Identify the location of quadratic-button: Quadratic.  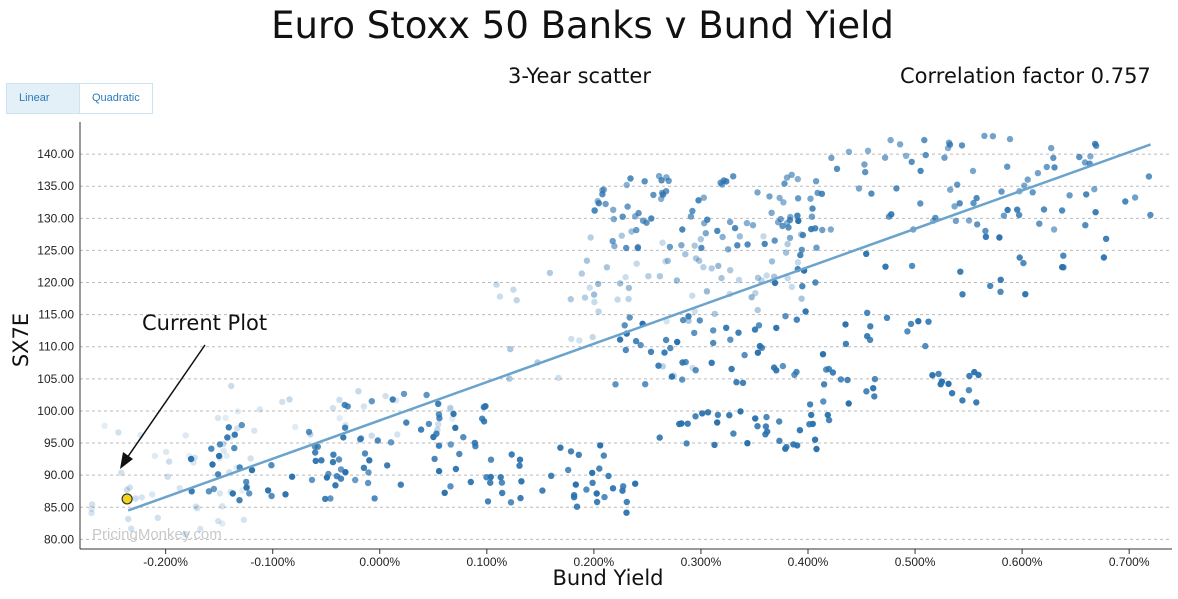
(116, 98).